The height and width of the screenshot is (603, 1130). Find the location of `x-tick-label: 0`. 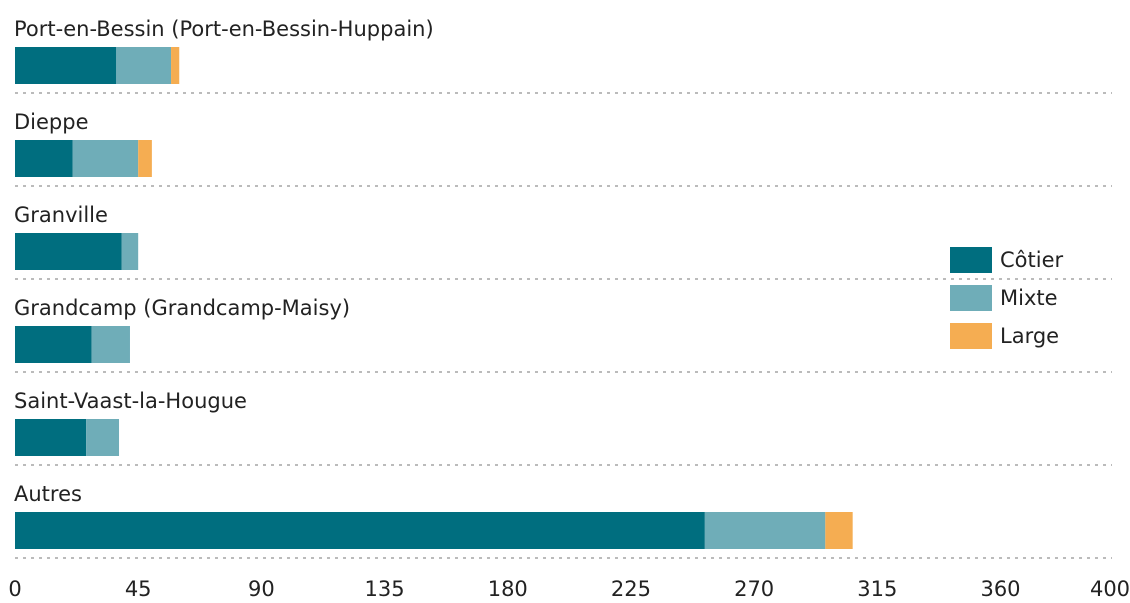

x-tick-label: 0 is located at coordinates (14, 589).